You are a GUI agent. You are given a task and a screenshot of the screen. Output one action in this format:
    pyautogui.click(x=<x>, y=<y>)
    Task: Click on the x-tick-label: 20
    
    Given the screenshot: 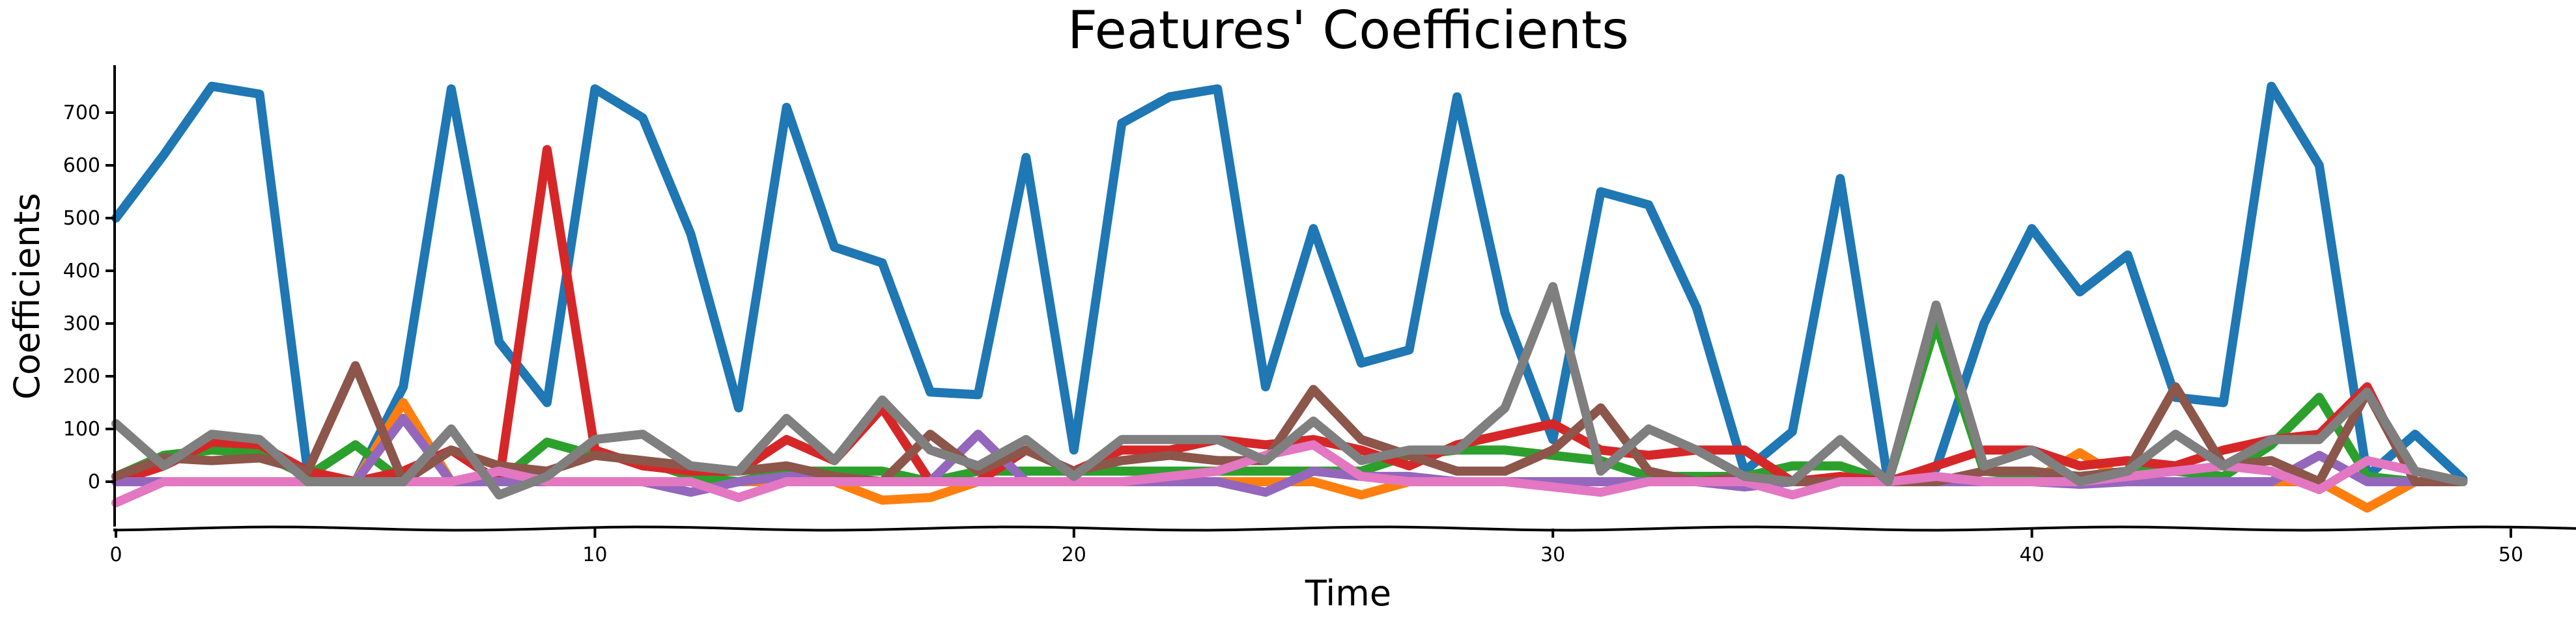 What is the action you would take?
    pyautogui.click(x=1074, y=555)
    